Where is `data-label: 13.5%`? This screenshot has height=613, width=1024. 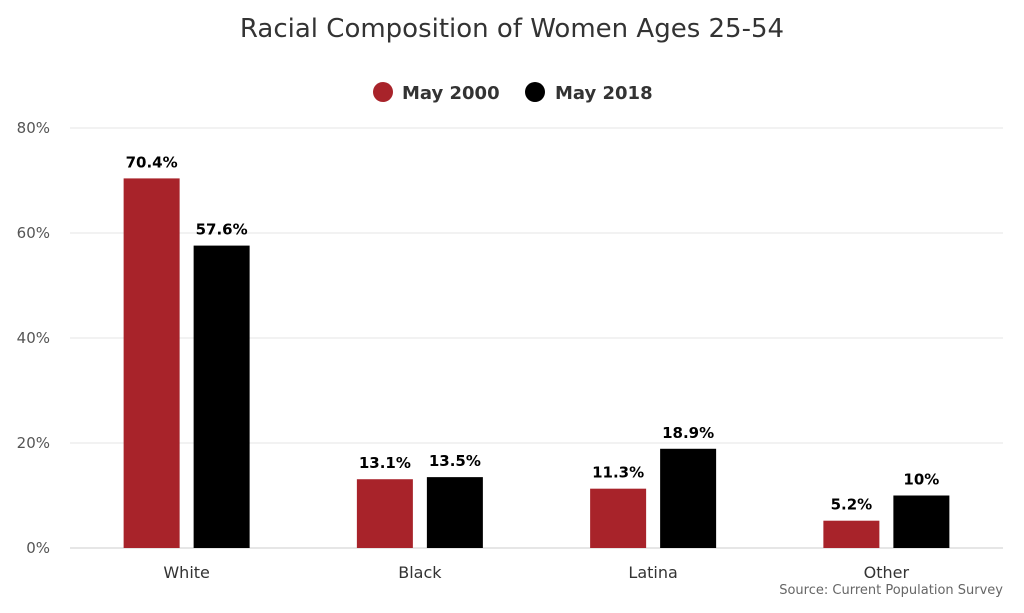
data-label: 13.5% is located at coordinates (455, 461).